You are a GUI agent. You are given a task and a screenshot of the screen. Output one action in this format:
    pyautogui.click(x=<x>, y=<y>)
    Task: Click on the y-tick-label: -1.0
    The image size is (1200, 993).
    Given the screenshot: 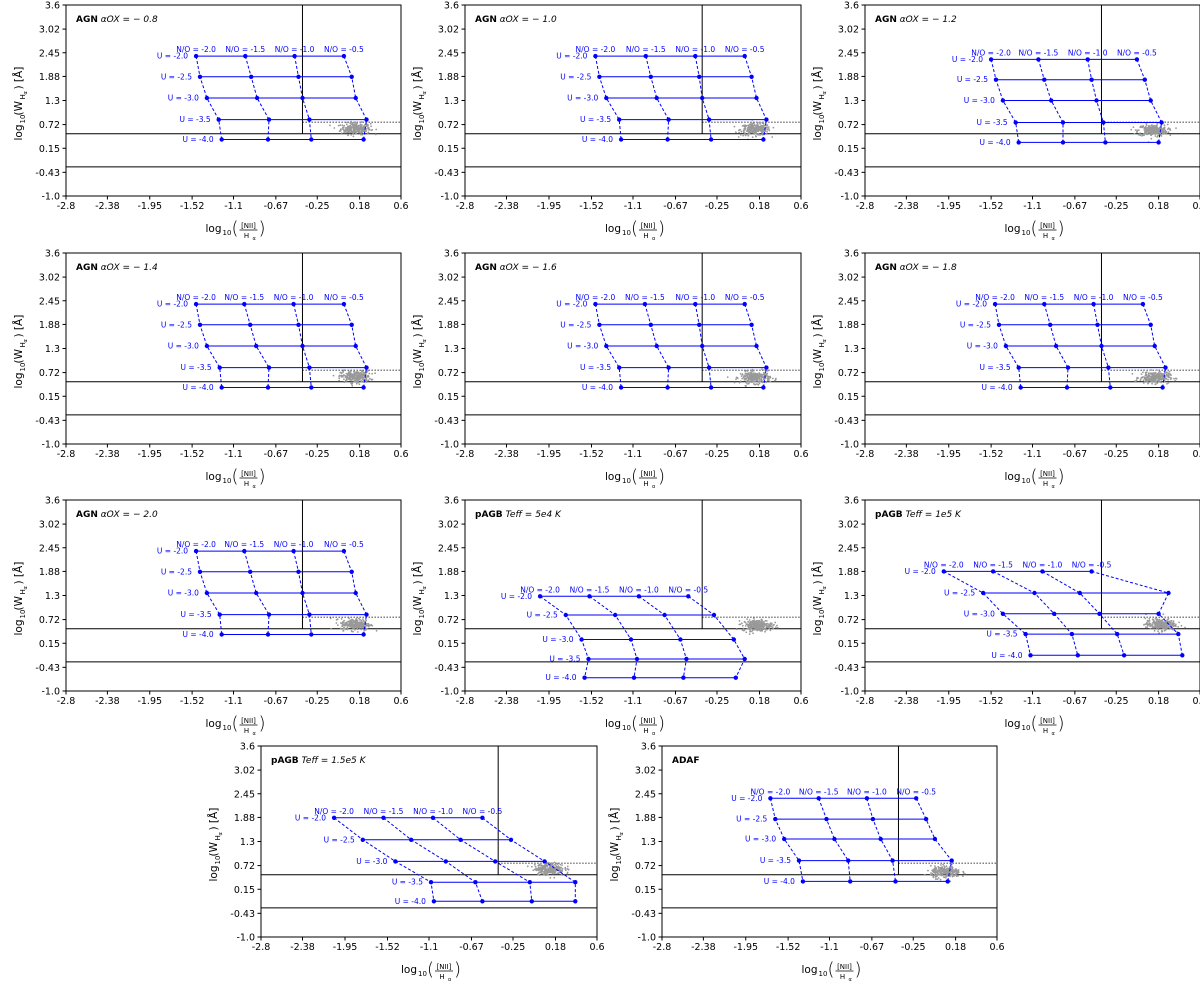 What is the action you would take?
    pyautogui.click(x=50, y=197)
    